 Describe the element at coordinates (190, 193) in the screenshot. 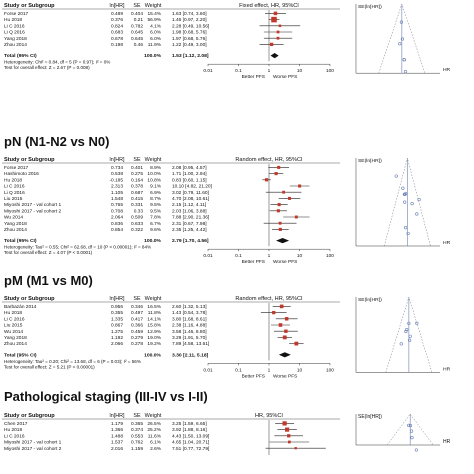

I see `study-hr-ci: 3.02 [0.79, 11.60]` at that location.